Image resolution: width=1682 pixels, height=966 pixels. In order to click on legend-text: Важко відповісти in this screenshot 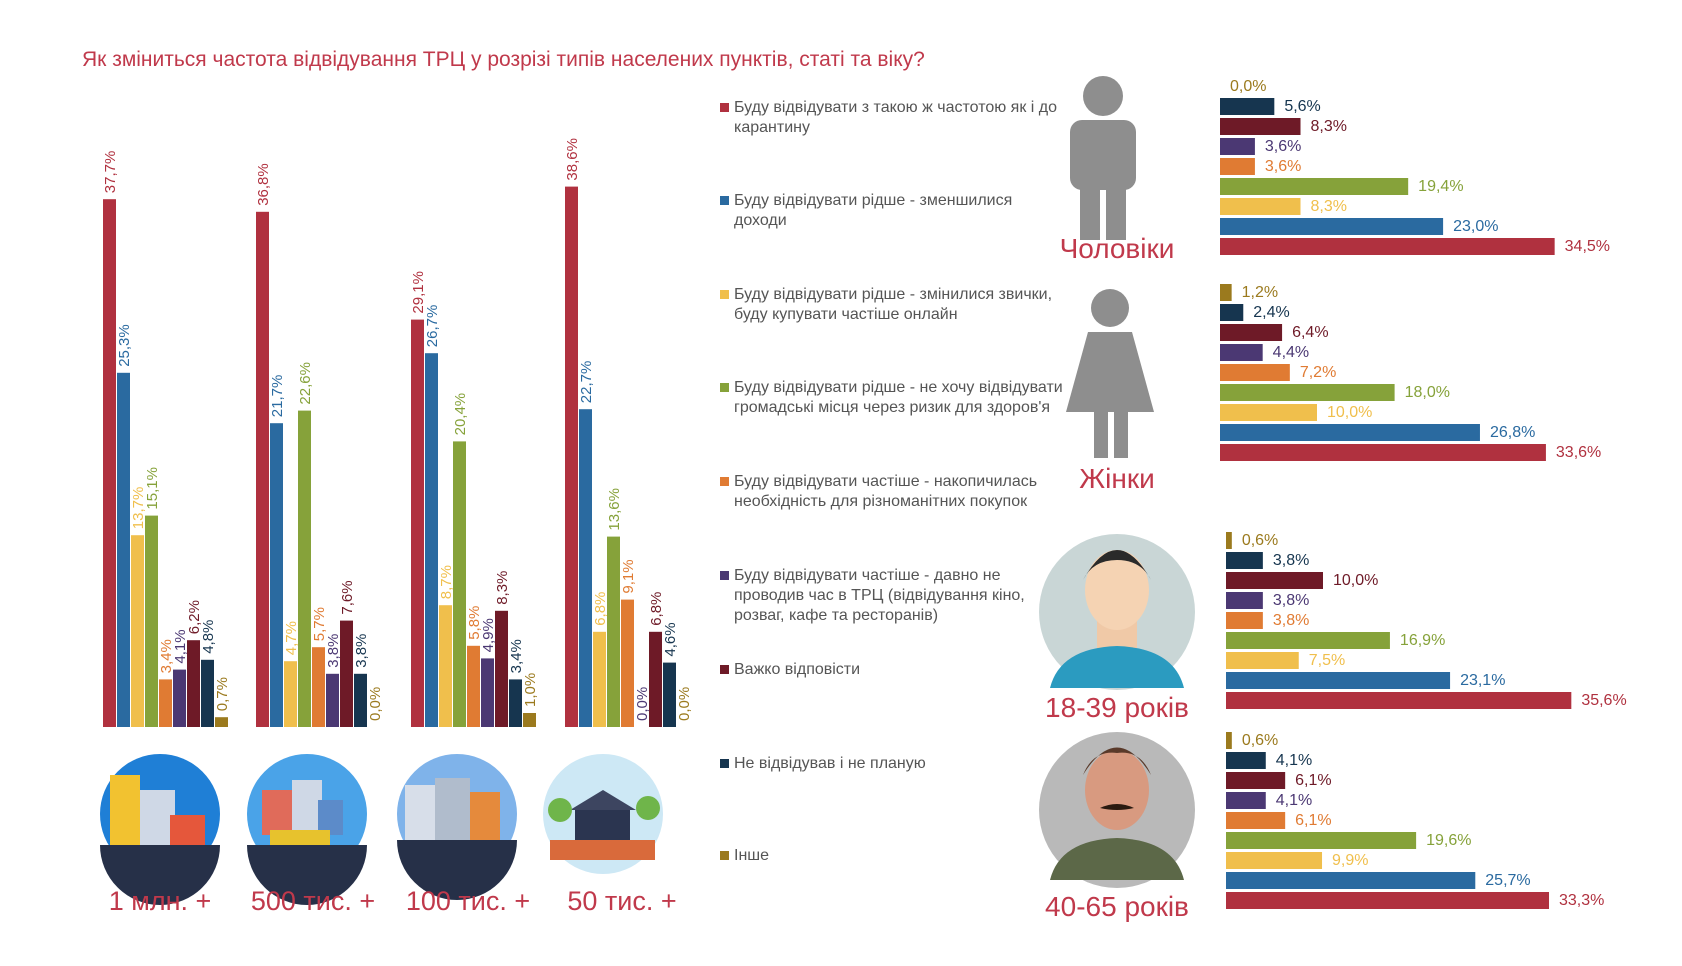, I will do `click(797, 669)`.